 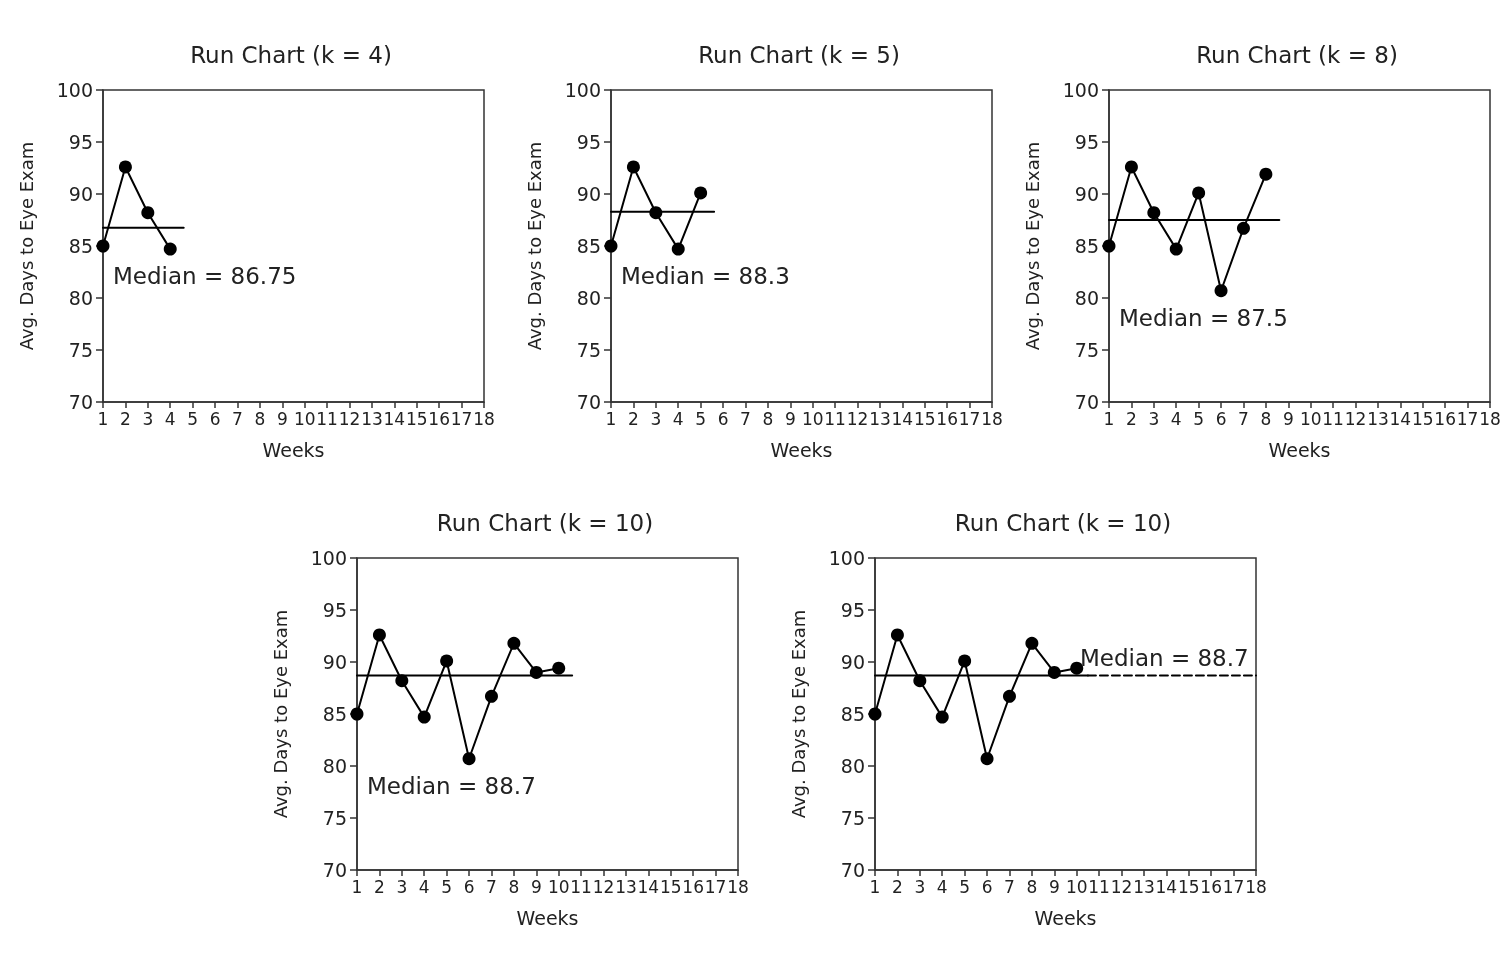 I want to click on annotation: Median = 88.7, so click(x=451, y=785).